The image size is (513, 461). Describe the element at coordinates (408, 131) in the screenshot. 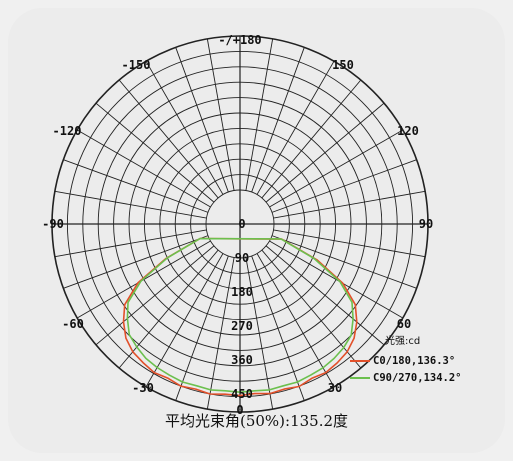

I see `angle-tick-label: 120` at that location.